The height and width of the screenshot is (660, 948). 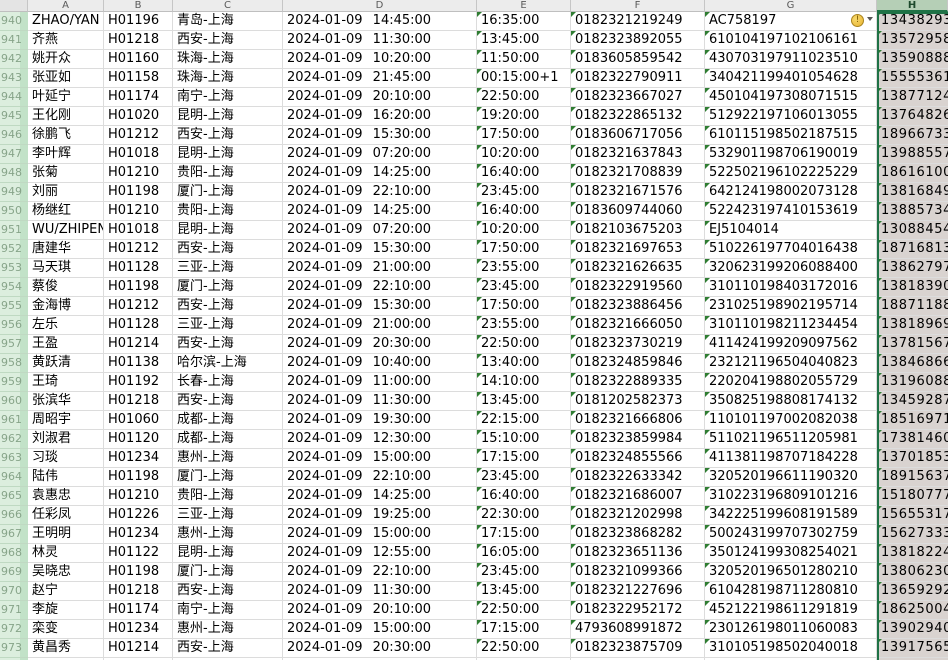 I want to click on cell-flight-no: H01192, so click(x=138, y=382).